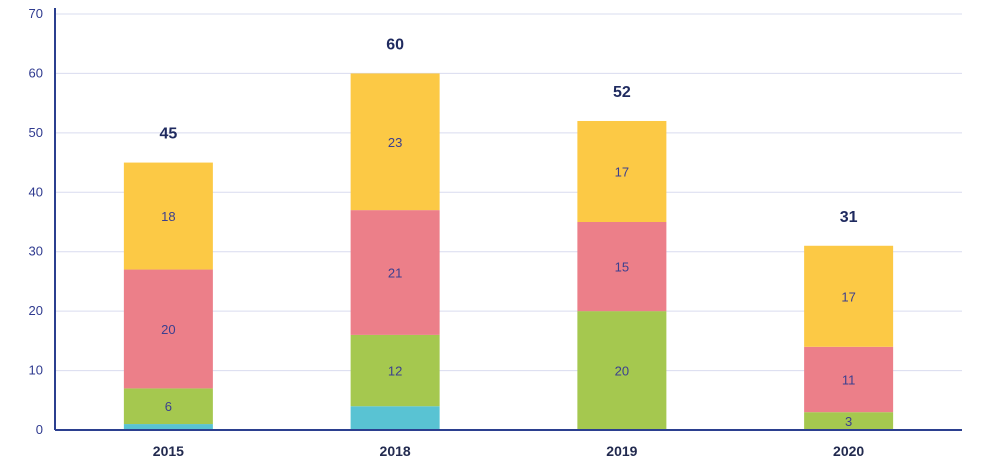 The image size is (1000, 470). I want to click on bar-total-label: 45, so click(168, 134).